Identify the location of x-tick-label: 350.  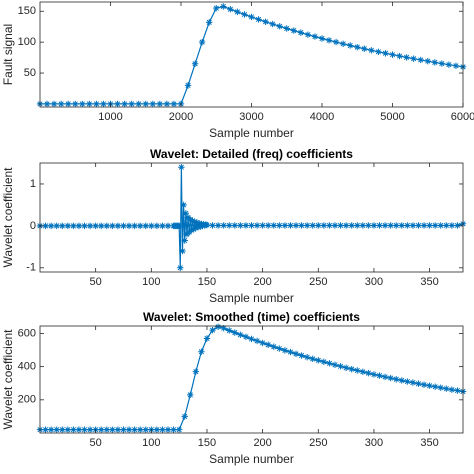
(429, 282).